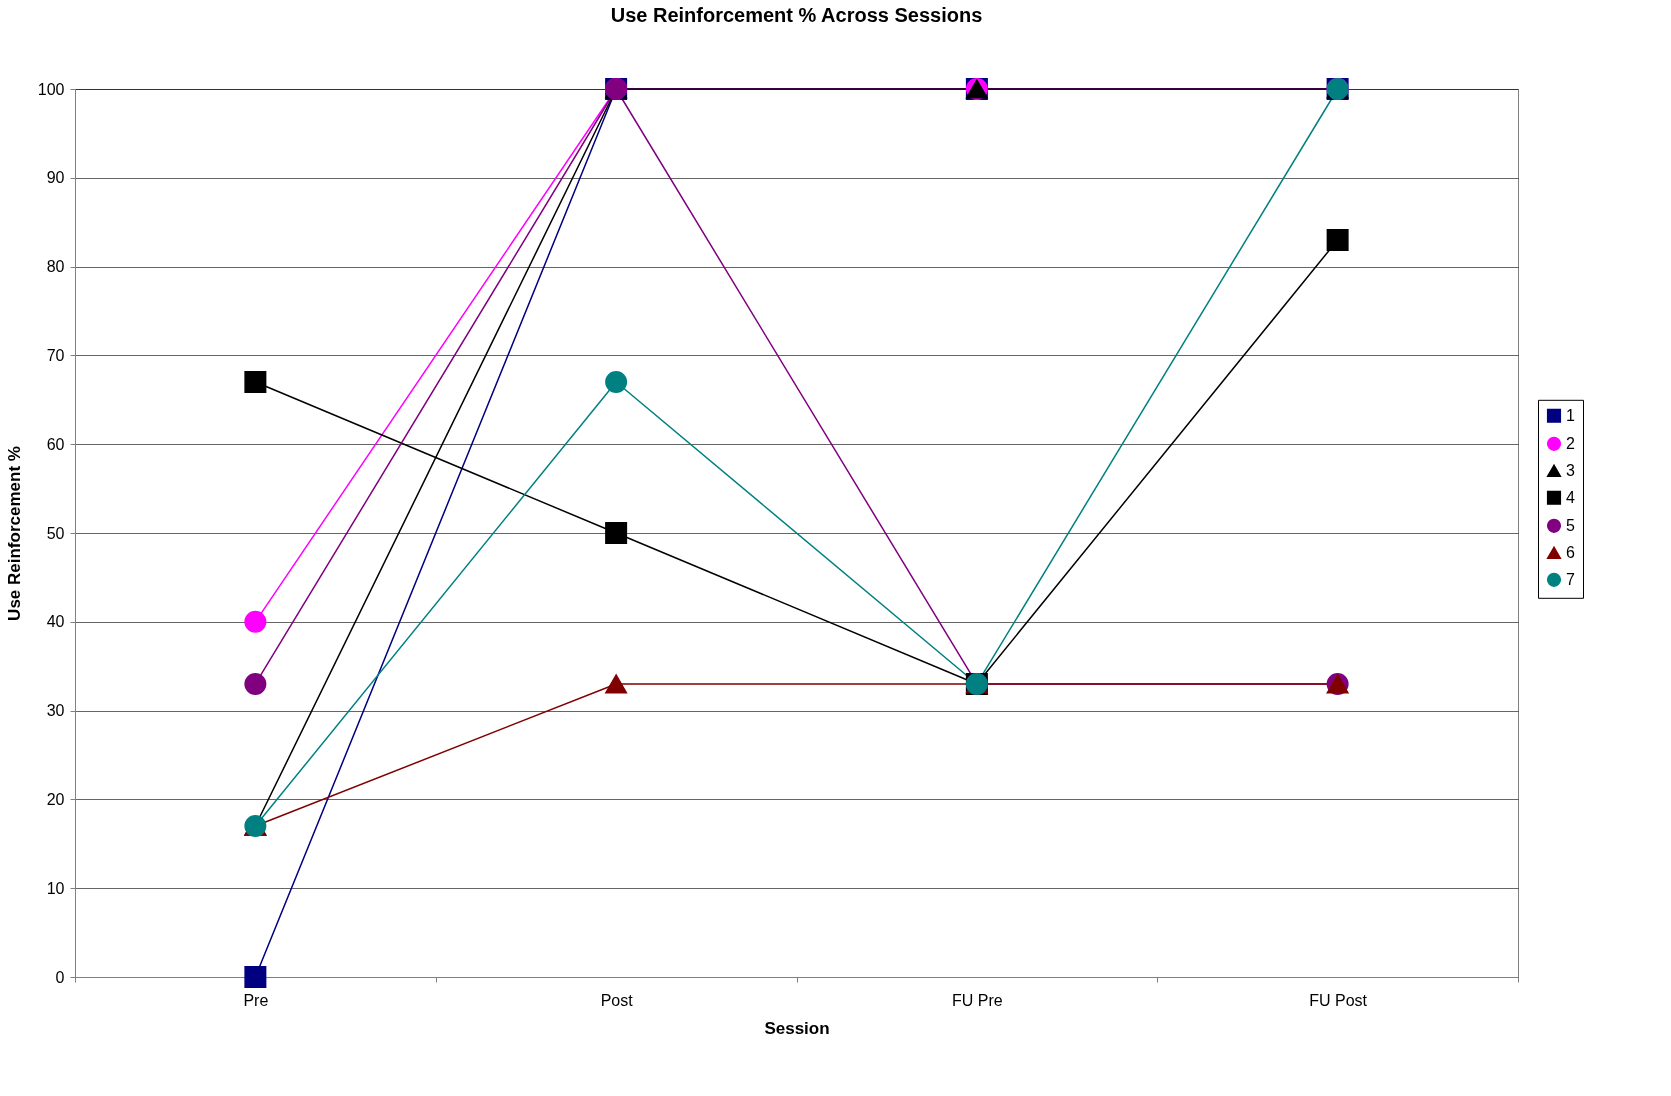  What do you see at coordinates (55, 711) in the screenshot?
I see `y-tick-label: 30` at bounding box center [55, 711].